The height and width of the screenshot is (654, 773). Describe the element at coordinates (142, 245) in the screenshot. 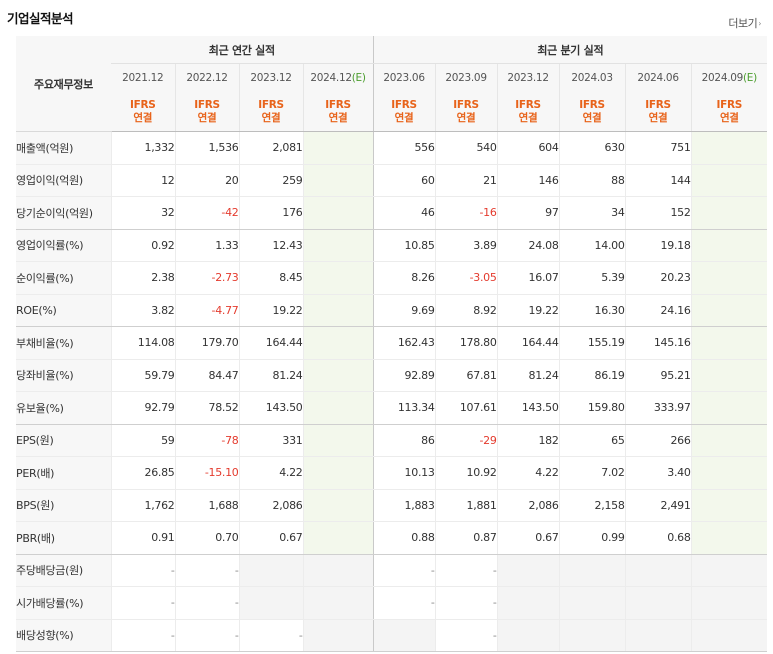

I see `value-cell: 0.92` at that location.